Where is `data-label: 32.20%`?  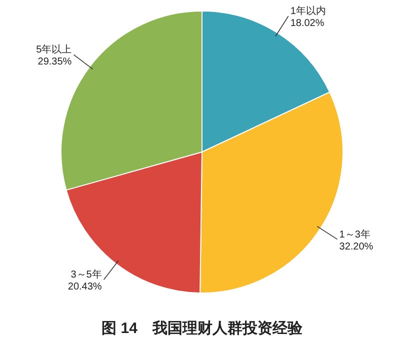 data-label: 32.20% is located at coordinates (356, 246).